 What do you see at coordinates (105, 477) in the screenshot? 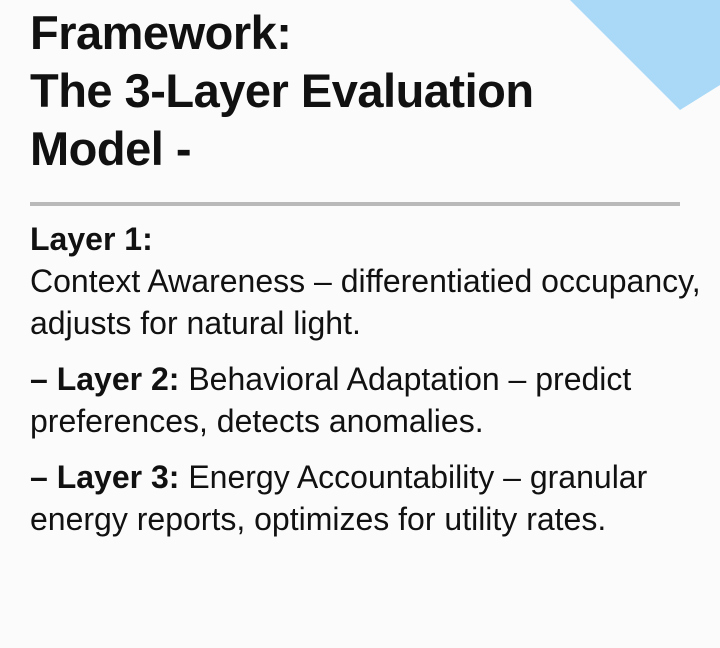
I see `layer-label: – Layer 3:` at bounding box center [105, 477].